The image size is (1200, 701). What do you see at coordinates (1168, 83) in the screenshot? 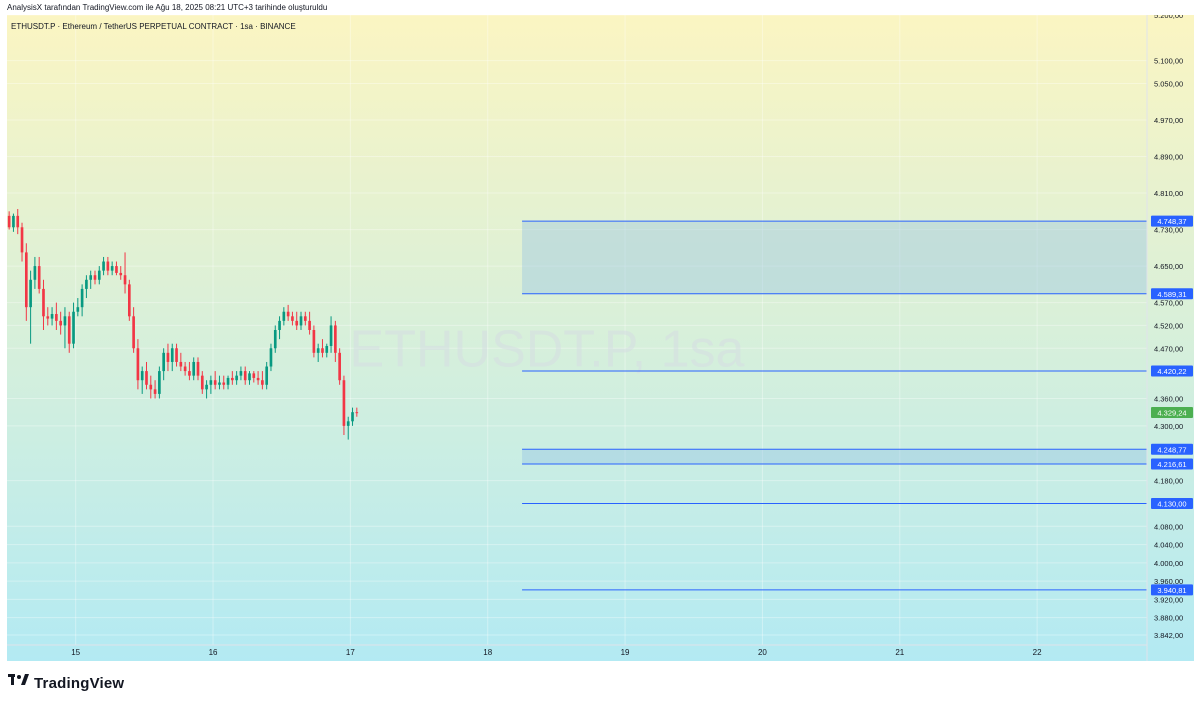
I see `price-tick-label: 5.050,00` at bounding box center [1168, 83].